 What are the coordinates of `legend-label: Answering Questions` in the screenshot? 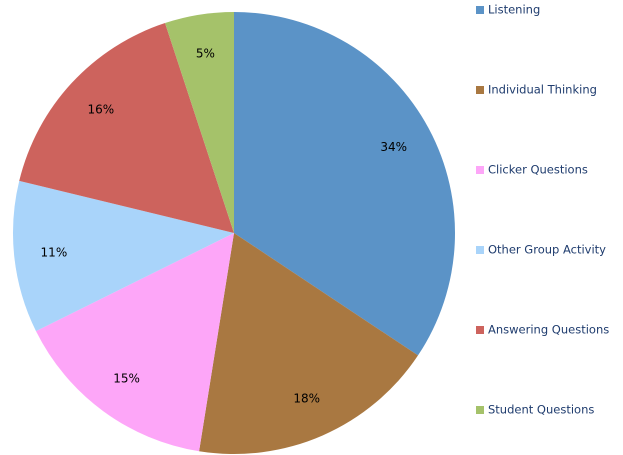 It's located at (548, 330).